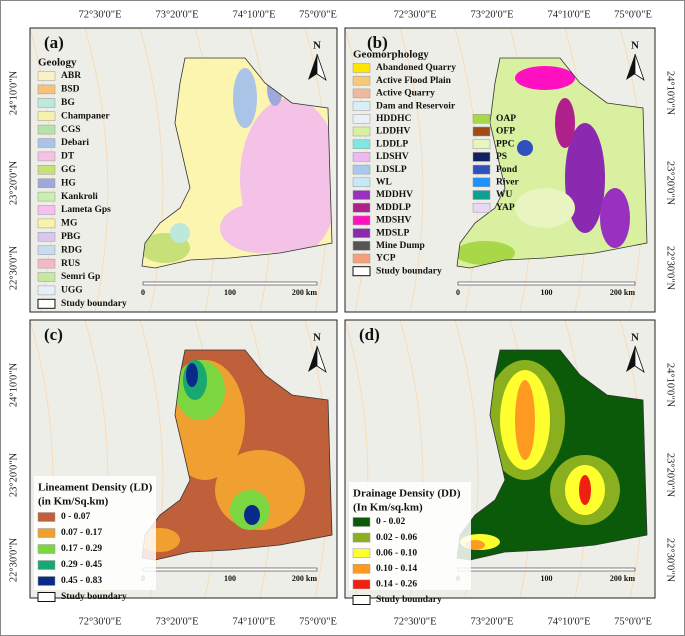 This screenshot has height=636, width=685. What do you see at coordinates (79, 197) in the screenshot?
I see `legend-label: Kankroli` at bounding box center [79, 197].